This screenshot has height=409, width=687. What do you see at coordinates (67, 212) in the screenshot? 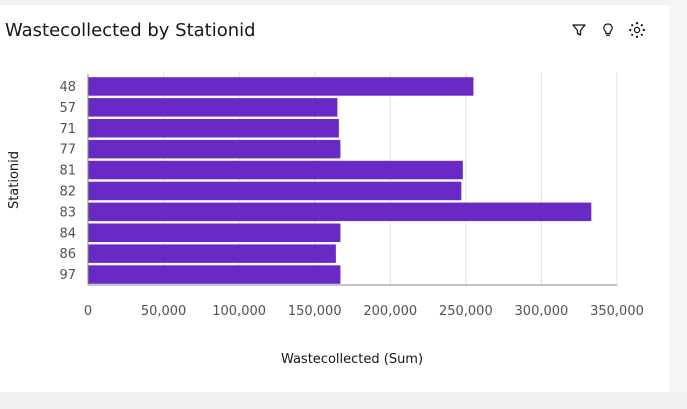
I see `y-tick-label: 83` at bounding box center [67, 212].